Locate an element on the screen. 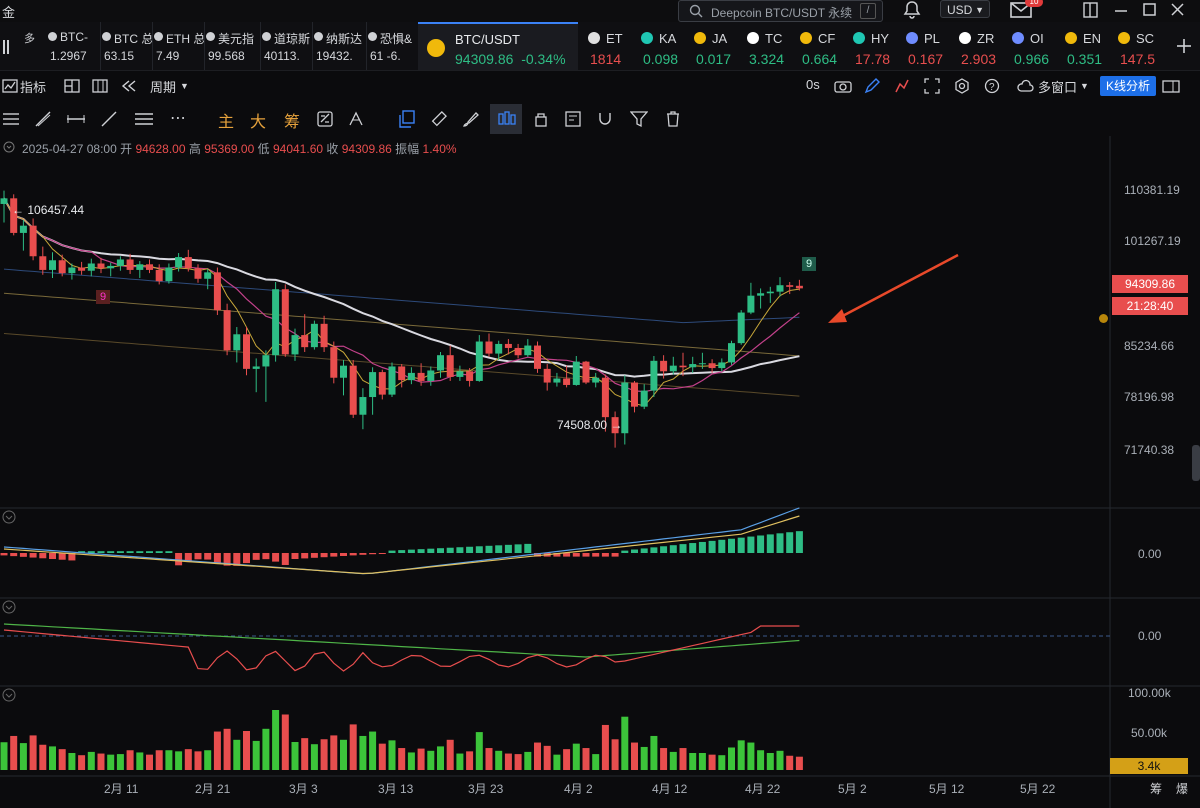 This screenshot has height=808, width=1200. ticker-item: 美元指 99.568 is located at coordinates (232, 46).